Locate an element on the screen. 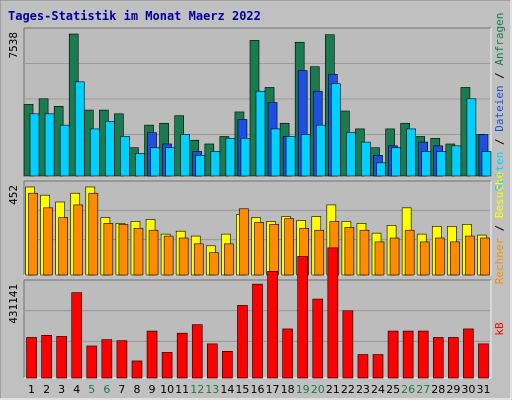 The height and width of the screenshot is (400, 512). x-tick-day-11: 11 is located at coordinates (182, 389).